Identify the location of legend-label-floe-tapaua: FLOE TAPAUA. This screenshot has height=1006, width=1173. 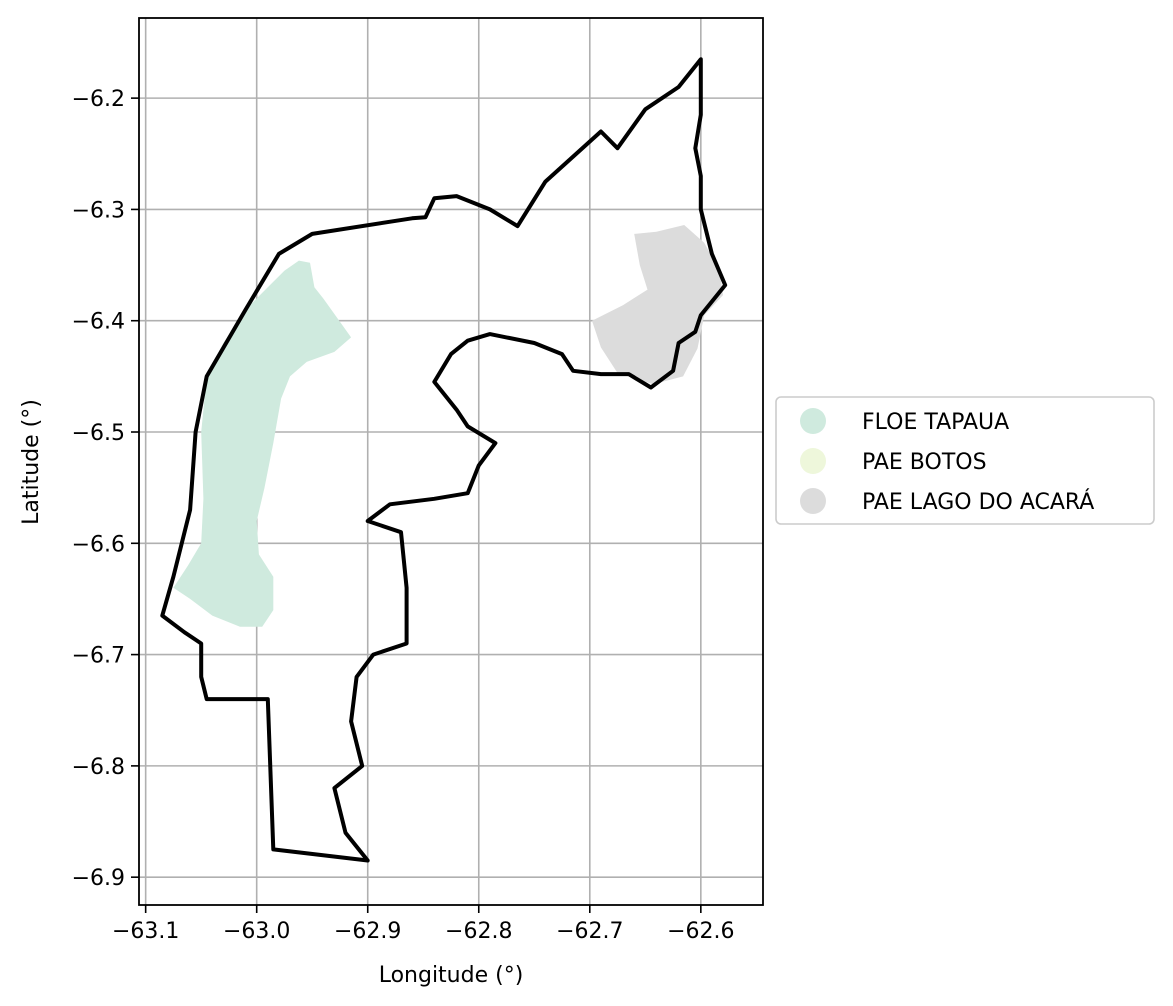
(935, 422).